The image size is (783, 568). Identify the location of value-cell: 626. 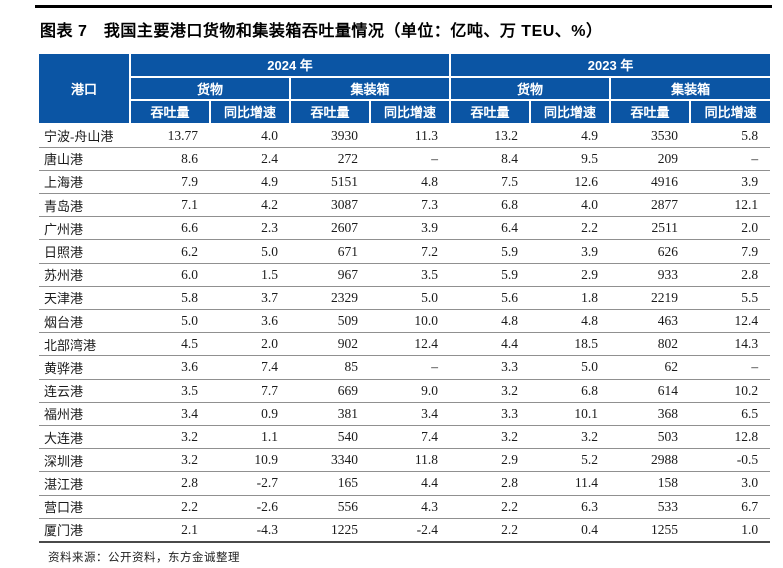
(650, 251).